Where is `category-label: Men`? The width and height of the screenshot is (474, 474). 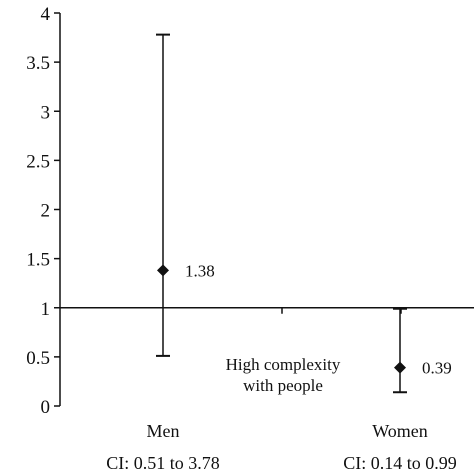 category-label: Men is located at coordinates (163, 431).